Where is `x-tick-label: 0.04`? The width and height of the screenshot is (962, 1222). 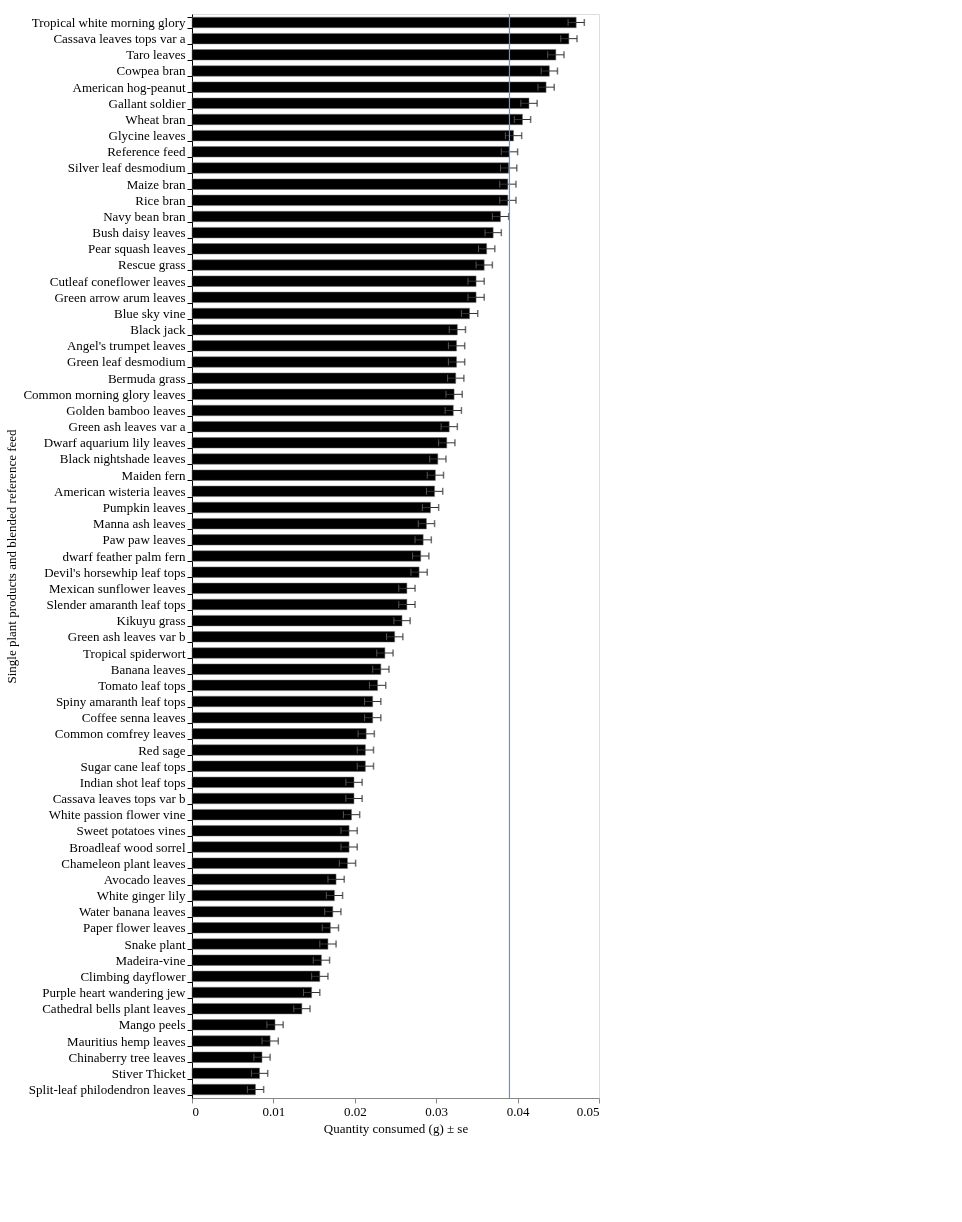 x-tick-label: 0.04 is located at coordinates (518, 1111).